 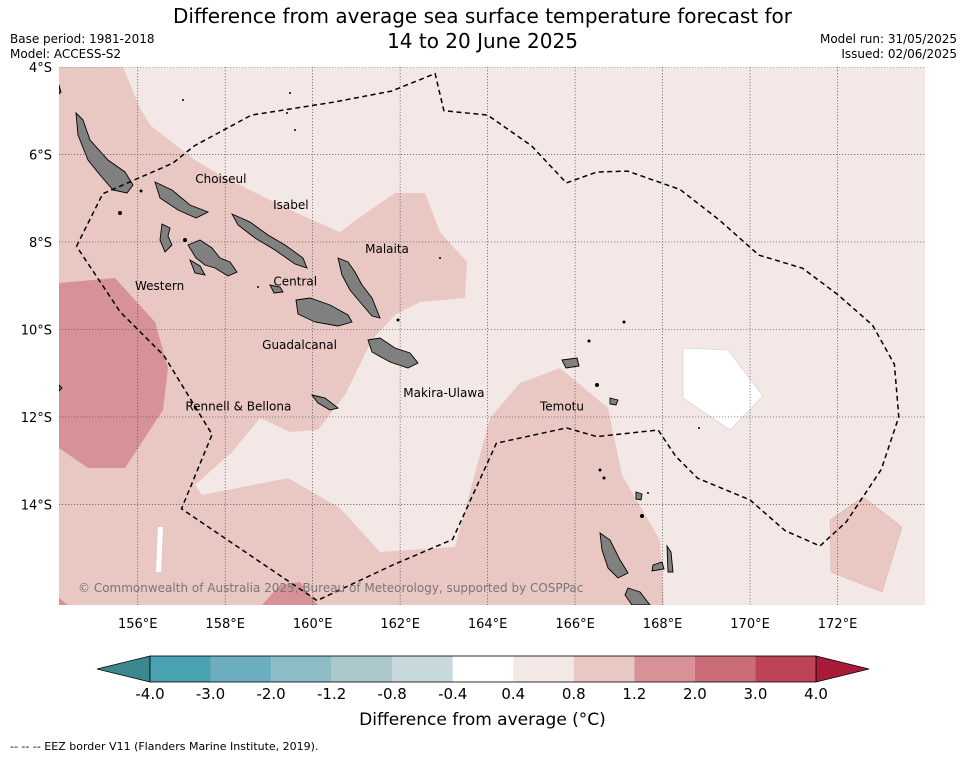 I want to click on colorbar-tick-label: 1.2, so click(x=634, y=694).